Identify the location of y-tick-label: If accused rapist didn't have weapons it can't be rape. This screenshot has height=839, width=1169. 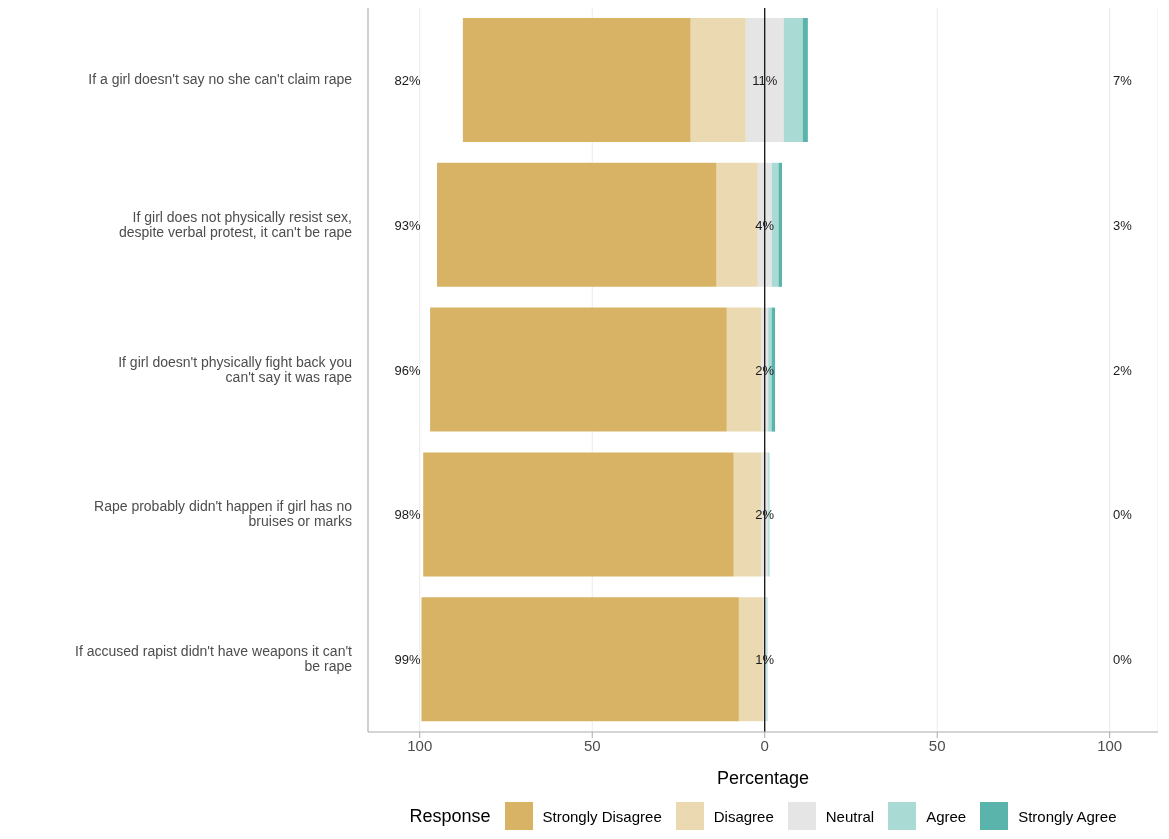
(214, 658).